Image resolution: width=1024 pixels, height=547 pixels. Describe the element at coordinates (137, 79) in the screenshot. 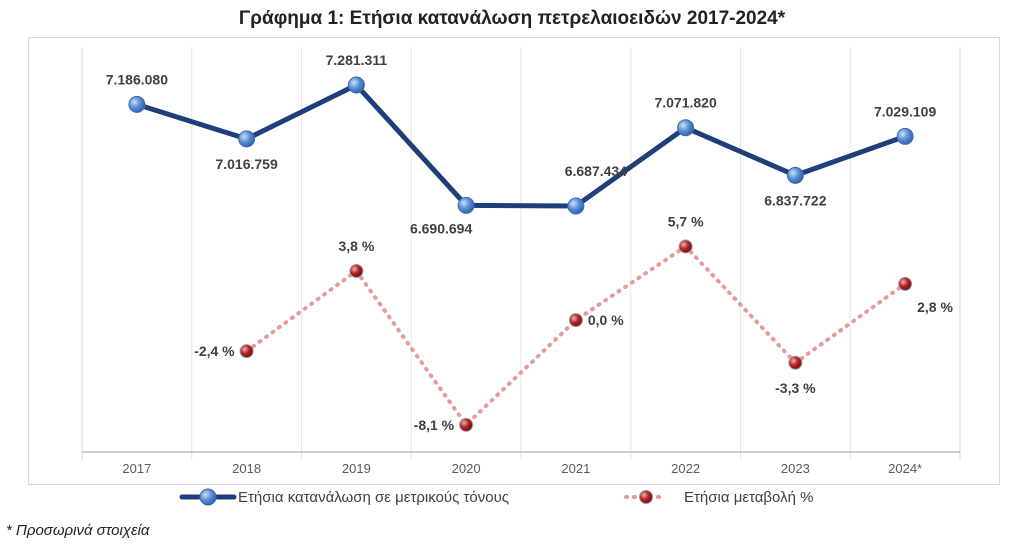

I see `data-label: 7.186.080` at that location.